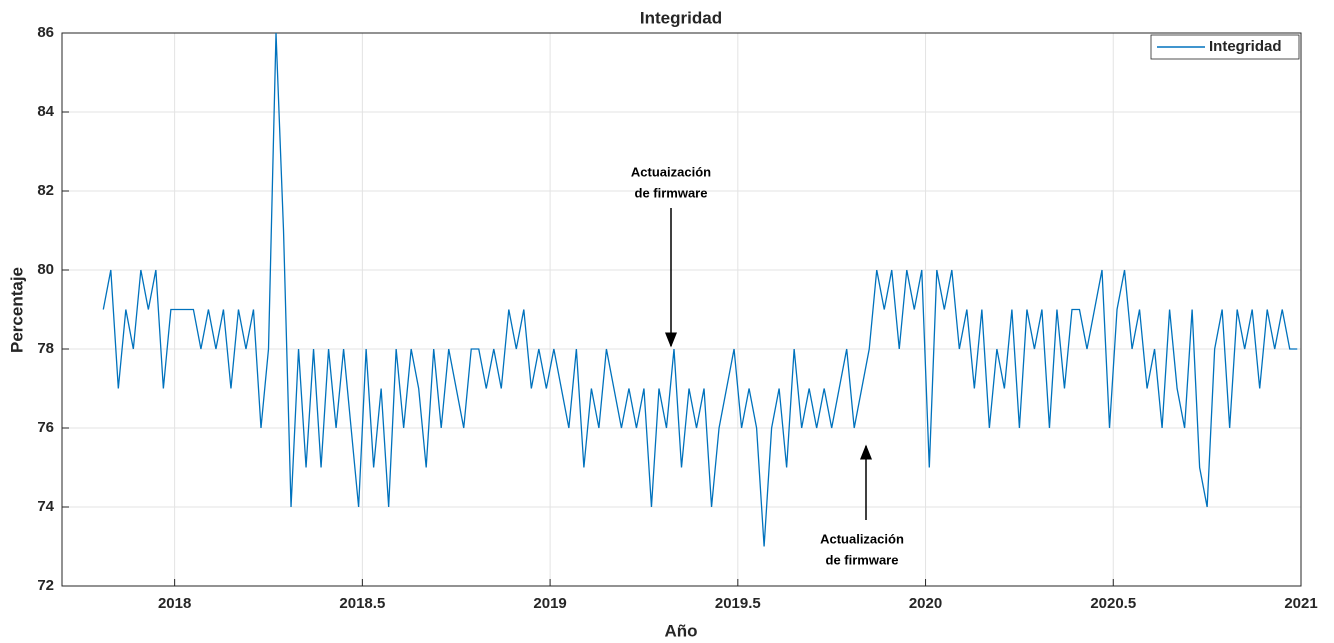  I want to click on y-tick-label: 86, so click(45, 32).